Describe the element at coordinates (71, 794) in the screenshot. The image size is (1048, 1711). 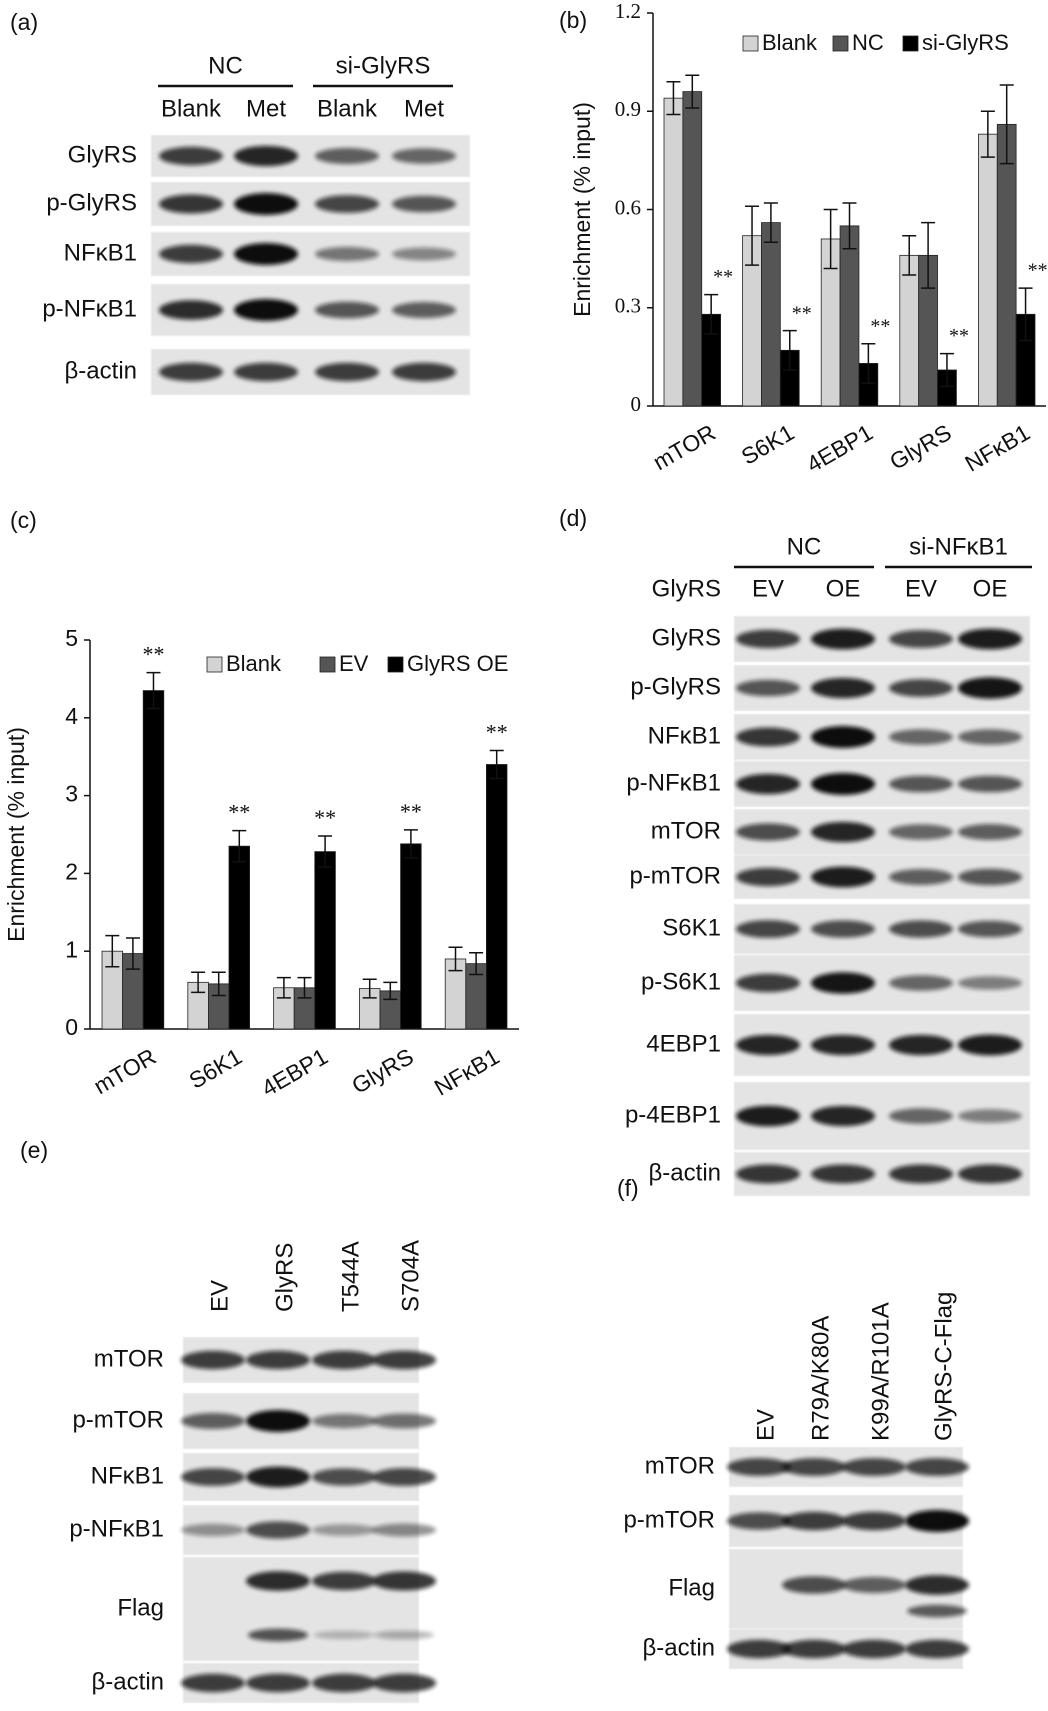
I see `y-tick-label: 3` at that location.